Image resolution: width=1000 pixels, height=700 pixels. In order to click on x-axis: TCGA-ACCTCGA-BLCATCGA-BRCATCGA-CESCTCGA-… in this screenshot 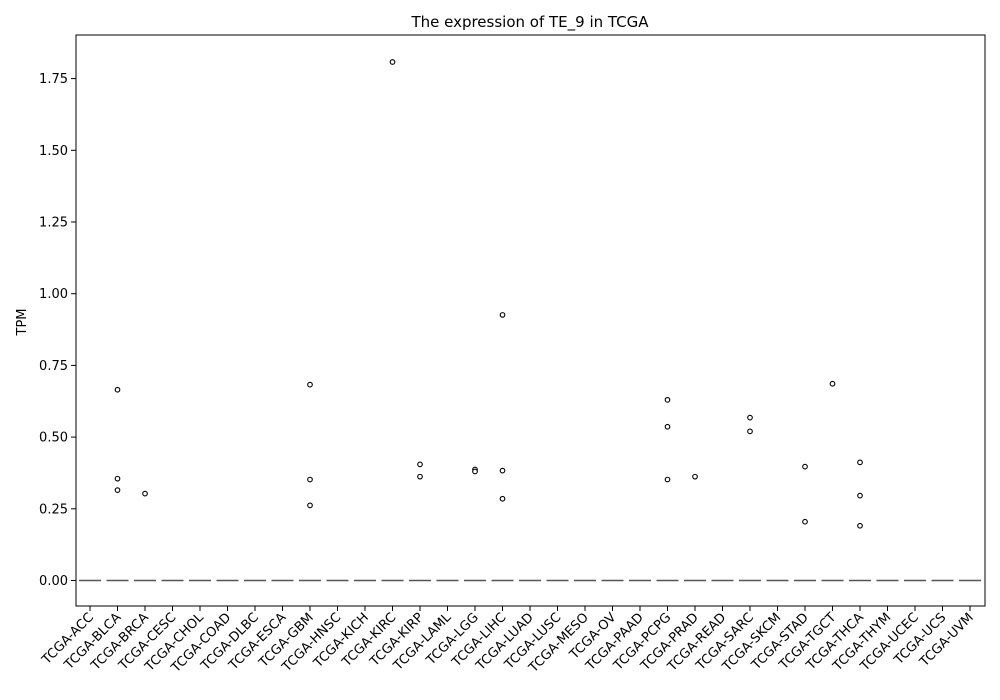, I will do `click(508, 641)`.